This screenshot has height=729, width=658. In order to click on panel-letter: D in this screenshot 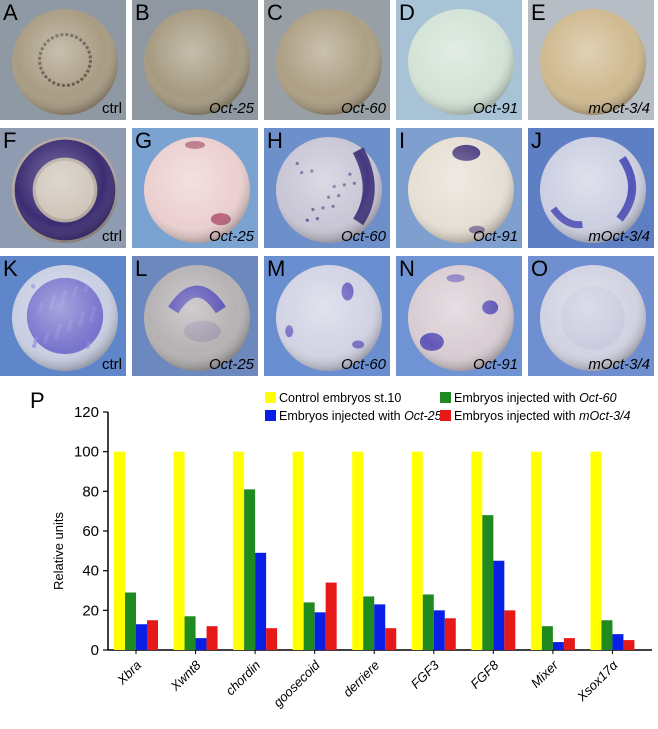, I will do `click(407, 12)`.